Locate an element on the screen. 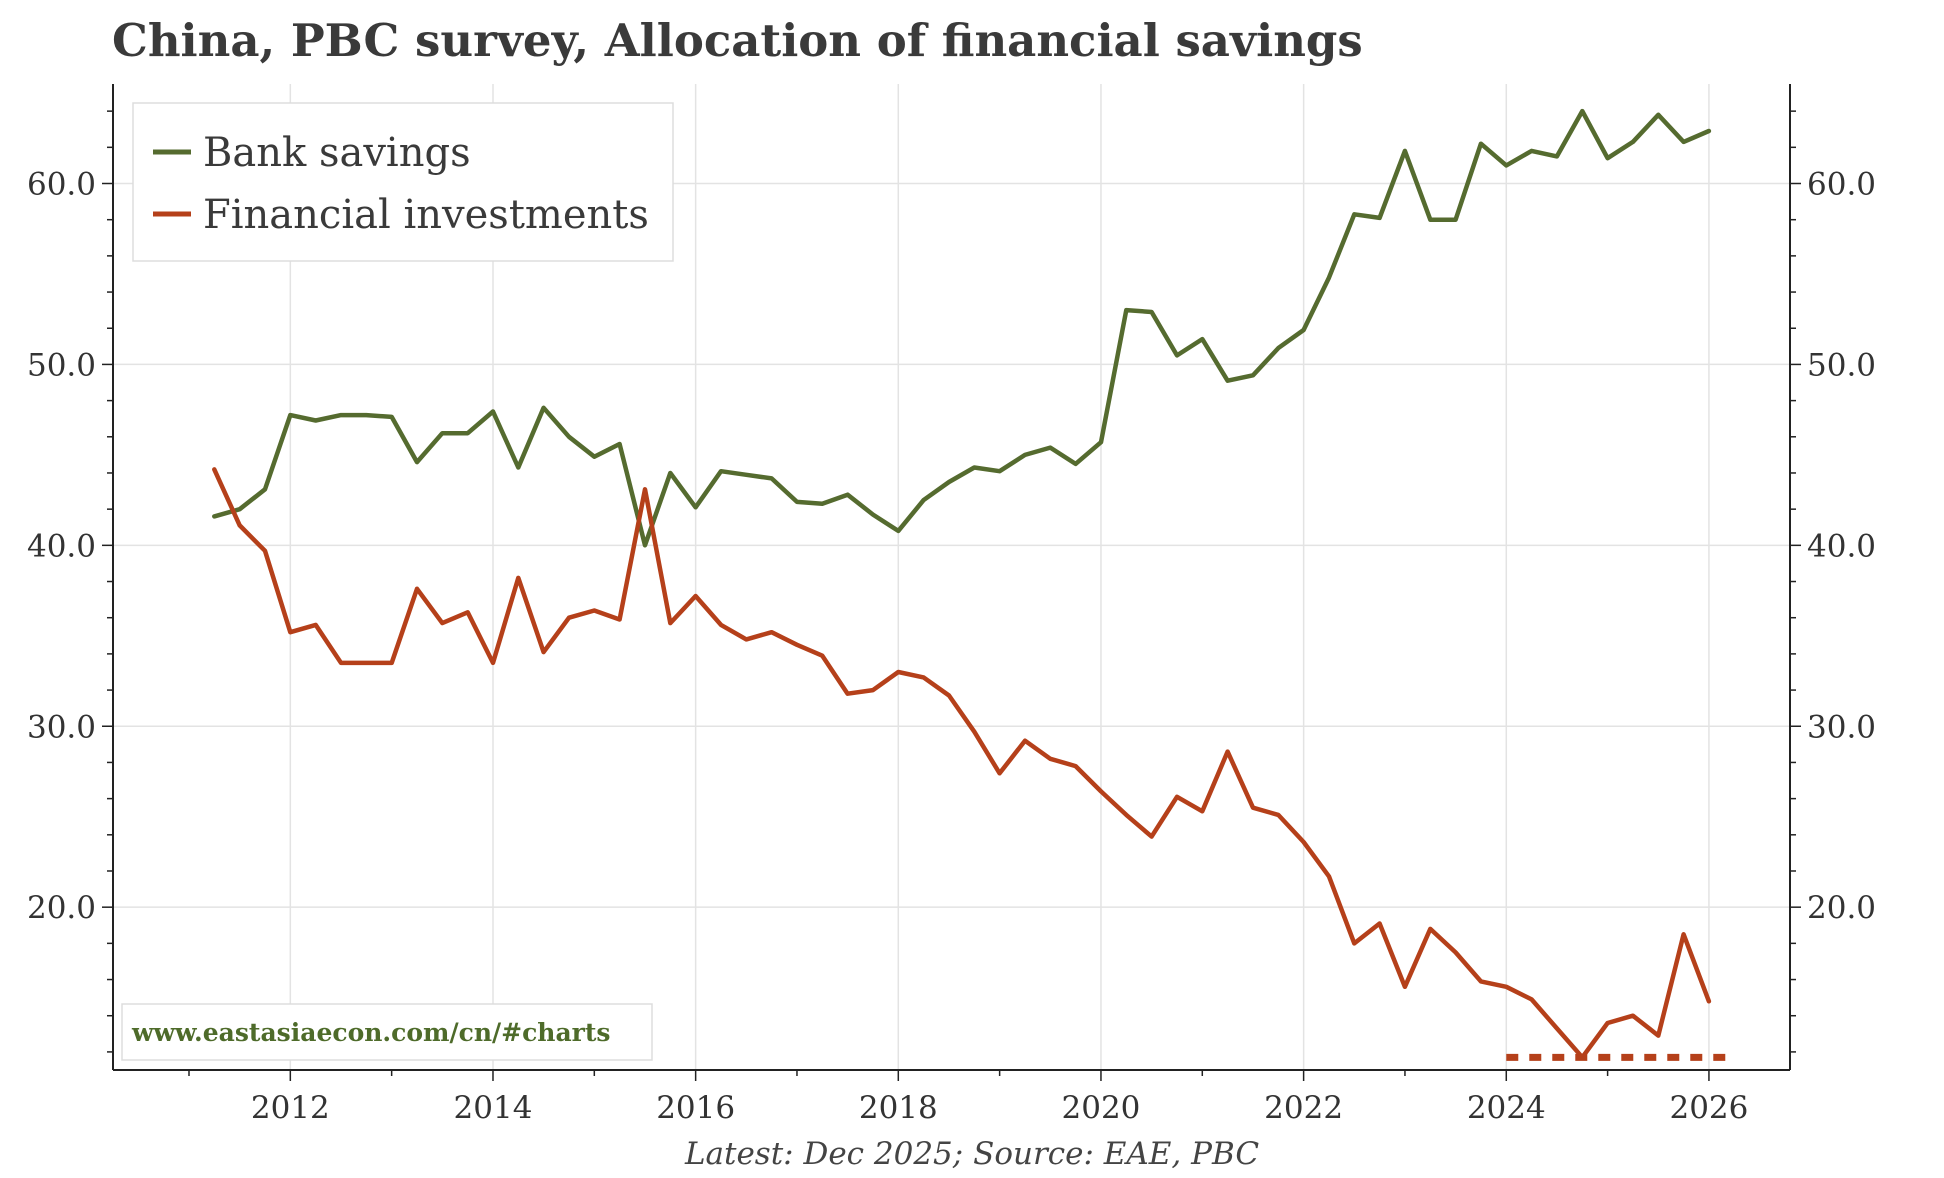  x-tick-label: 2022 is located at coordinates (1303, 1108).